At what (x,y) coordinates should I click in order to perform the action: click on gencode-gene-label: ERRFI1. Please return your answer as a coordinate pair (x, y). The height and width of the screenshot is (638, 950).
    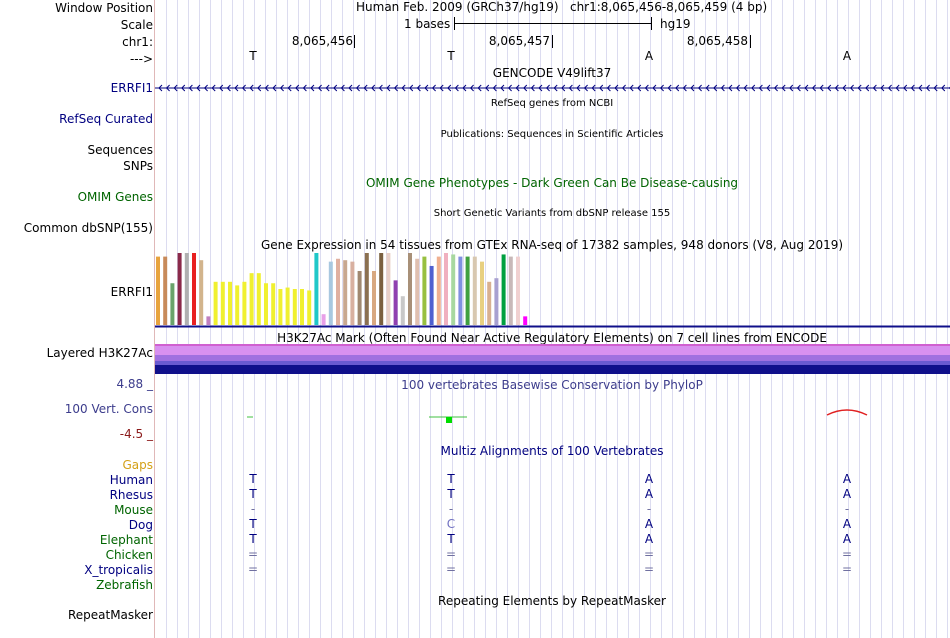
    Looking at the image, I should click on (131, 88).